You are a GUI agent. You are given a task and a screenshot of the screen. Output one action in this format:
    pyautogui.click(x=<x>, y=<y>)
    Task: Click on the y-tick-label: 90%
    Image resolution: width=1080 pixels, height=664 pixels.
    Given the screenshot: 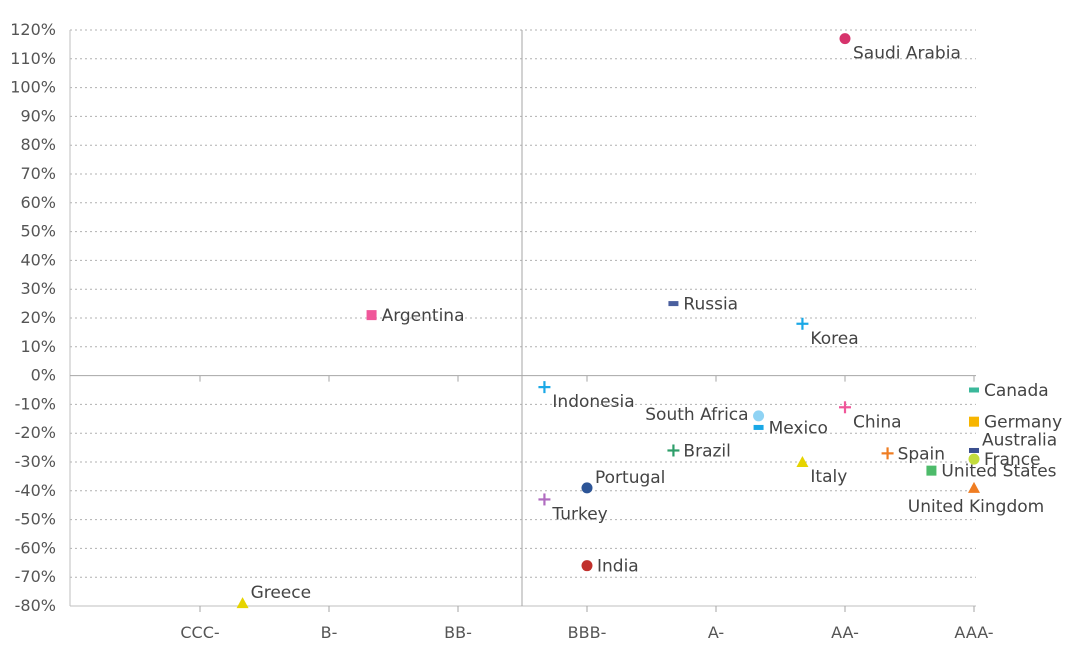 What is the action you would take?
    pyautogui.click(x=38, y=115)
    